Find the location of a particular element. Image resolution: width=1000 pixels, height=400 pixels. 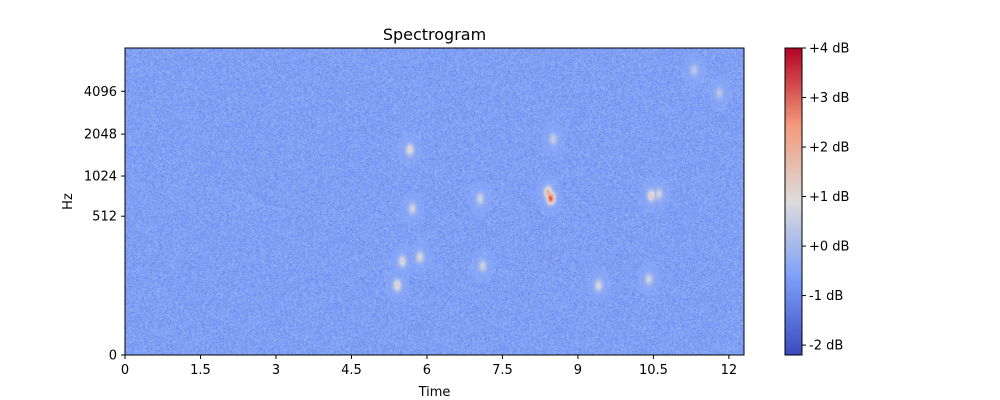

colorbar-tick-label: +2 dB is located at coordinates (829, 148).